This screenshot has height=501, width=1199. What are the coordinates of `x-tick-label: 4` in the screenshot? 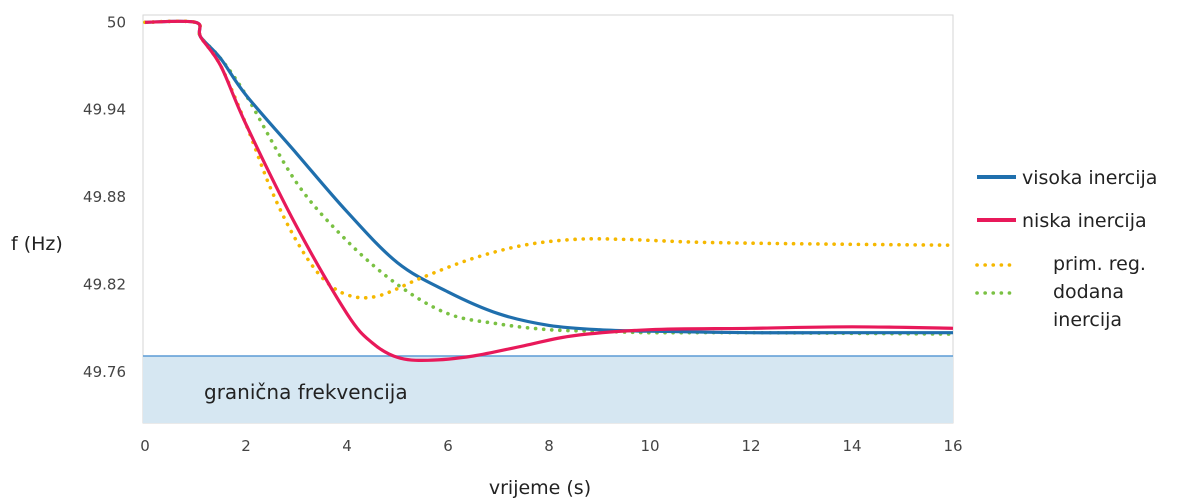 It's located at (347, 446).